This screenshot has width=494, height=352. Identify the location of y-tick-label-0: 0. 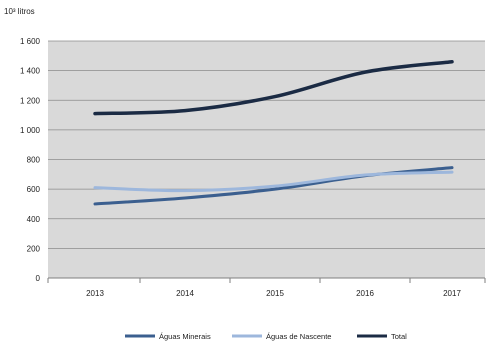
(38, 278).